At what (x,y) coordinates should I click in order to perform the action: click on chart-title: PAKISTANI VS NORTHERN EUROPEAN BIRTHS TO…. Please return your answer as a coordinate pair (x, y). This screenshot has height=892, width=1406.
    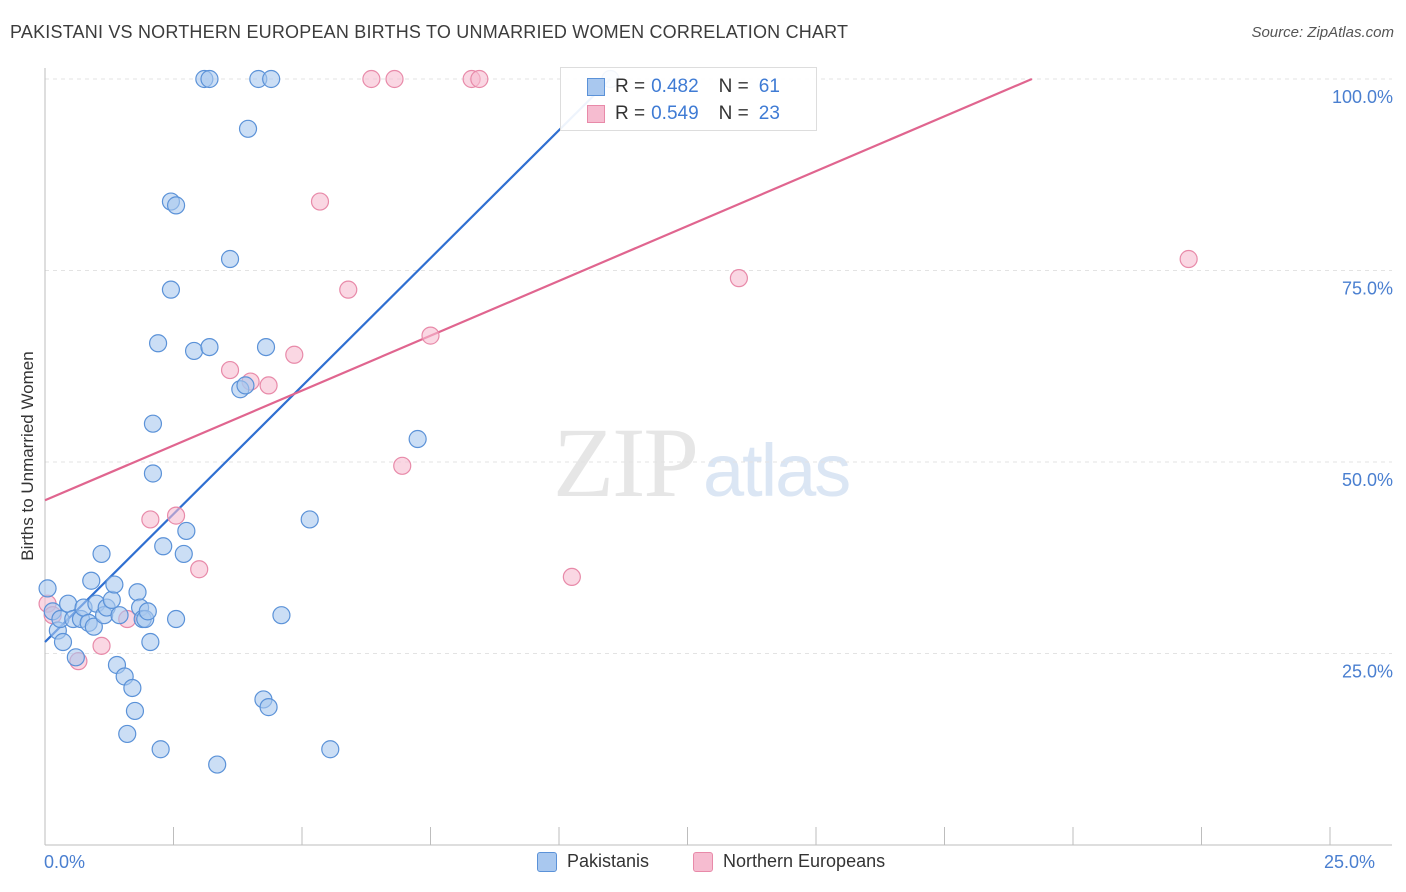
    Looking at the image, I should click on (429, 32).